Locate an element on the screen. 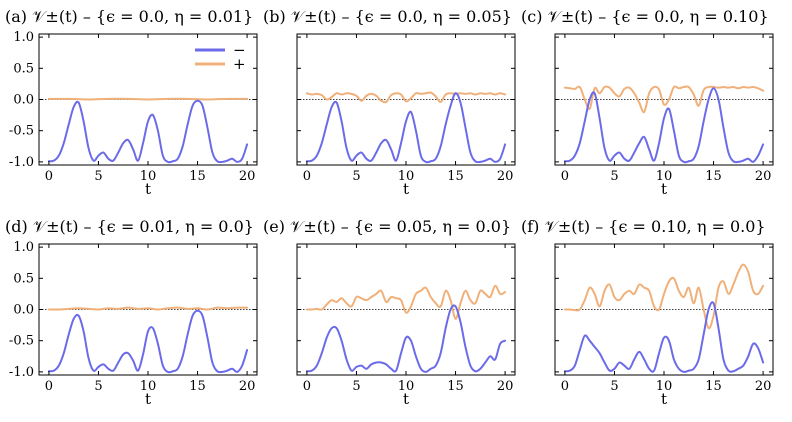 This screenshot has height=422, width=792. panel-b: (b) 𝒱±(t) – {ϵ = 0.0, η = 0.05} 0 5 10 15 20 t is located at coordinates (389, 102).